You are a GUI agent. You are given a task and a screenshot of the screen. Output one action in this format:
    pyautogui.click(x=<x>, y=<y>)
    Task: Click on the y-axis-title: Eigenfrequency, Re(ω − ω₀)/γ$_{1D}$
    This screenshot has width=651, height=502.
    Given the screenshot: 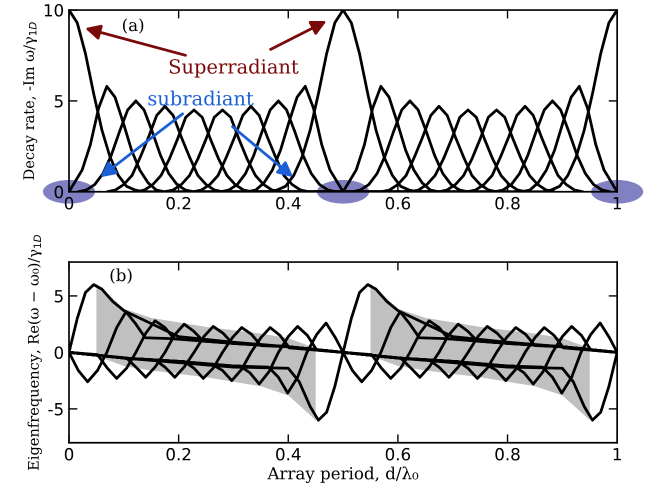 What is the action you would take?
    pyautogui.click(x=35, y=352)
    